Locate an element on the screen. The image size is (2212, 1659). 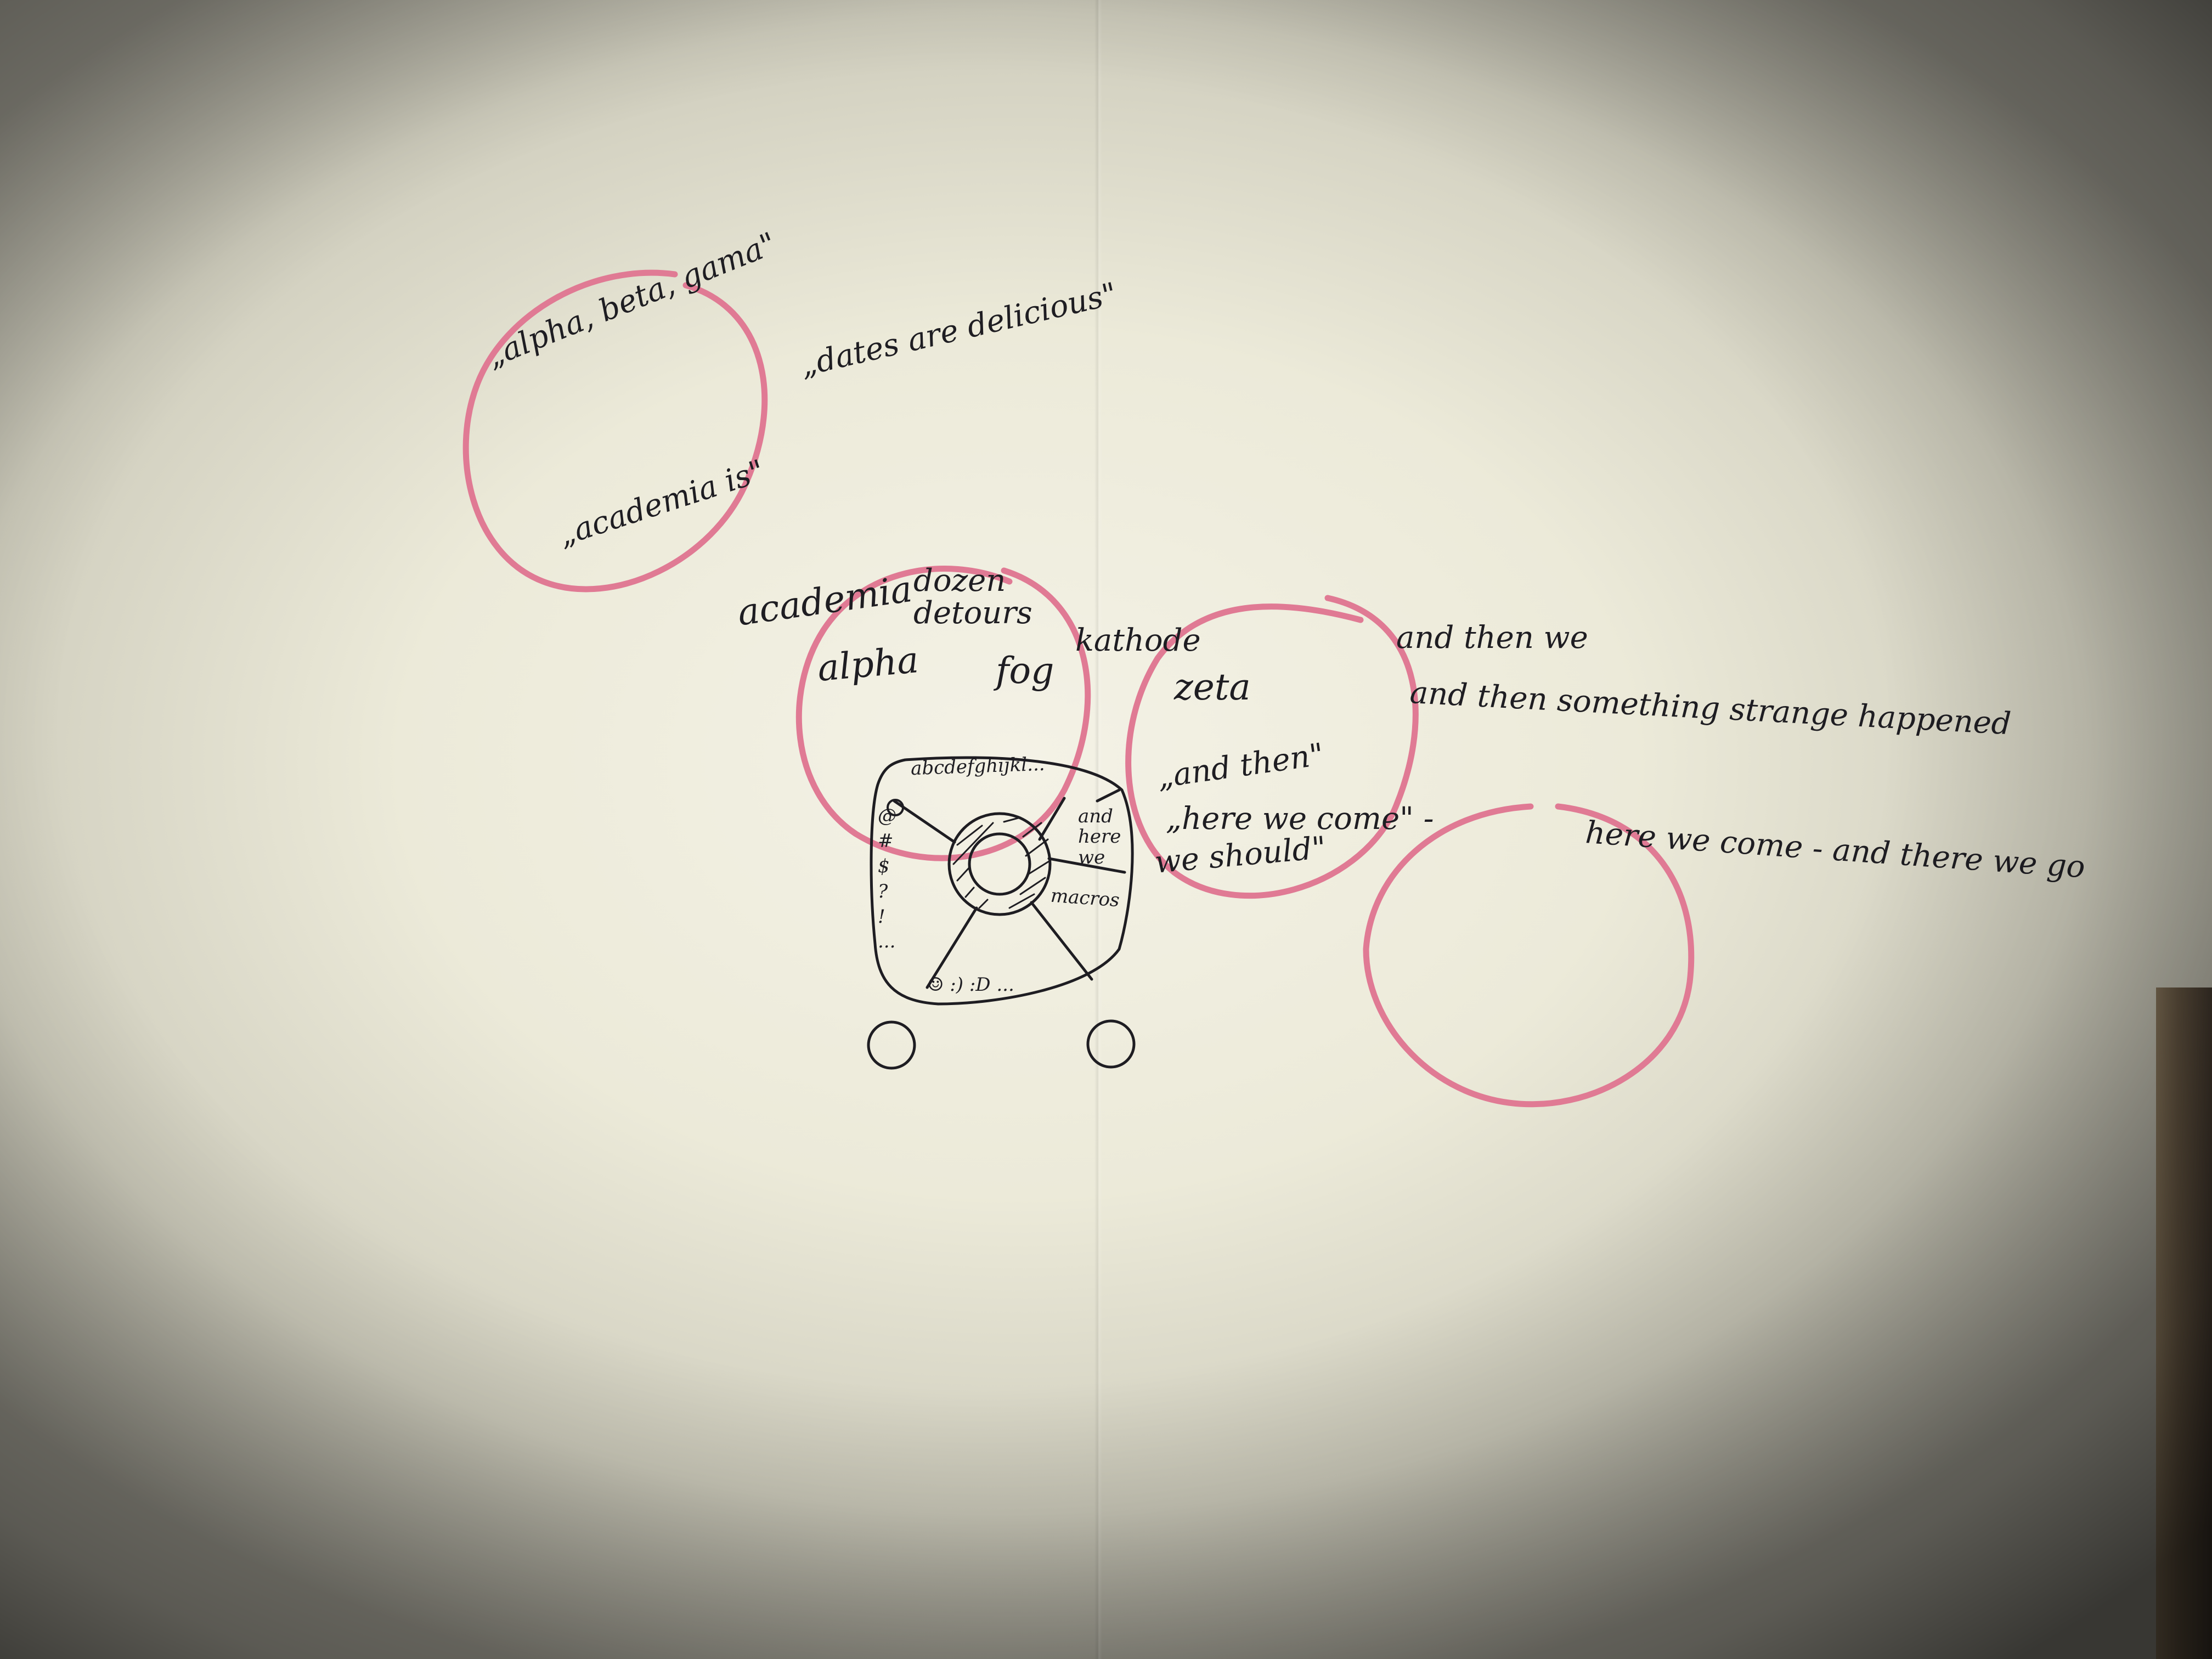
note-zeta: zeta is located at coordinates (1212, 687).